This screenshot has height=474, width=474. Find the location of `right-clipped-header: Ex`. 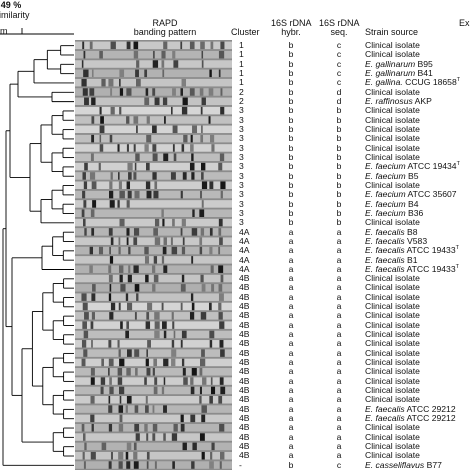

right-clipped-header: Ex is located at coordinates (464, 23).